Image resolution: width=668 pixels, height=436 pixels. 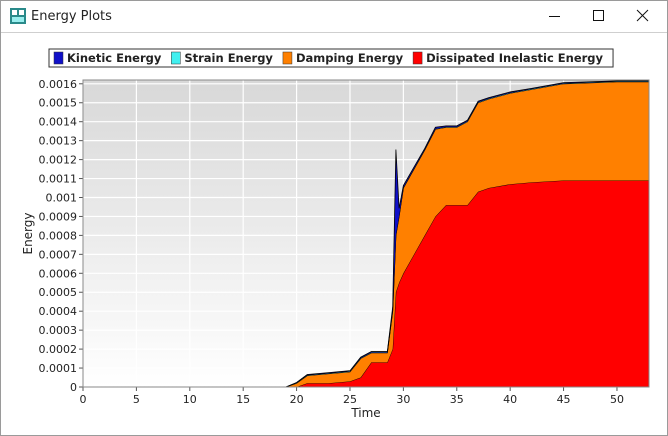 I want to click on x-axis-label: Time, so click(x=365, y=413).